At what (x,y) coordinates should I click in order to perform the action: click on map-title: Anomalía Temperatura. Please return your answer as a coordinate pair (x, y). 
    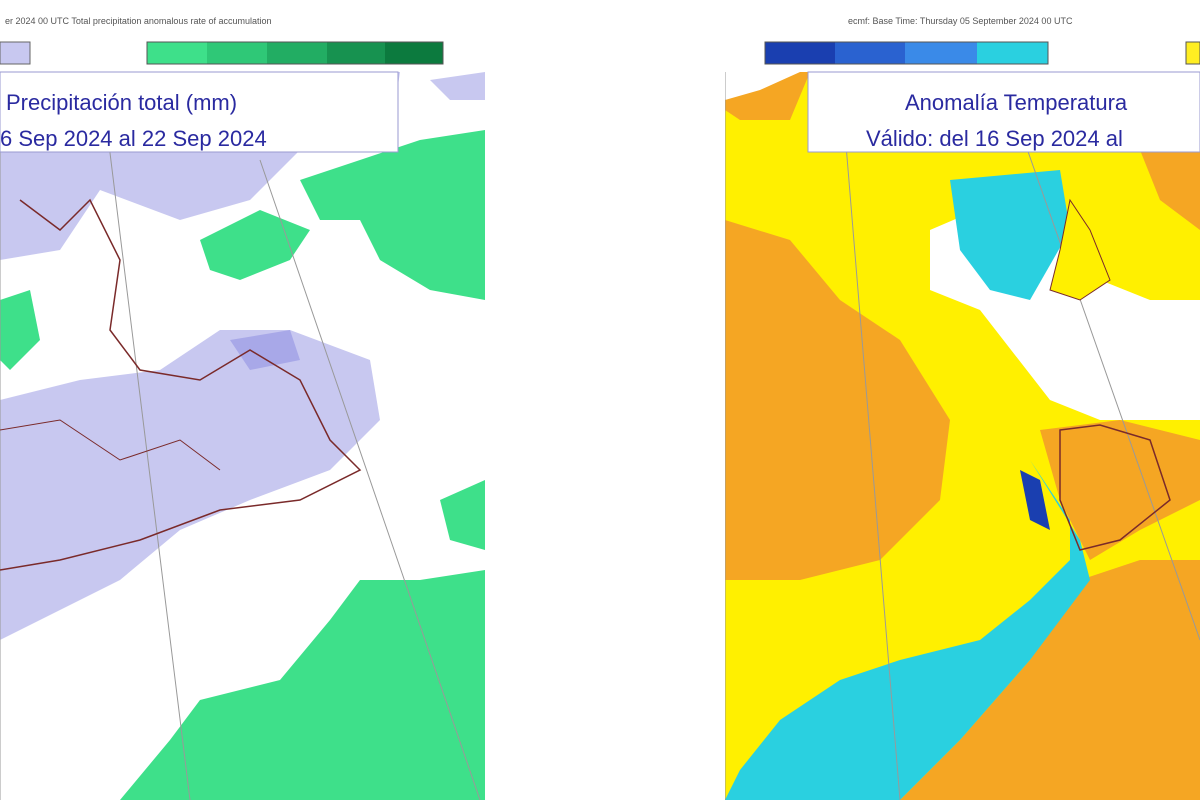
    Looking at the image, I should click on (1016, 102).